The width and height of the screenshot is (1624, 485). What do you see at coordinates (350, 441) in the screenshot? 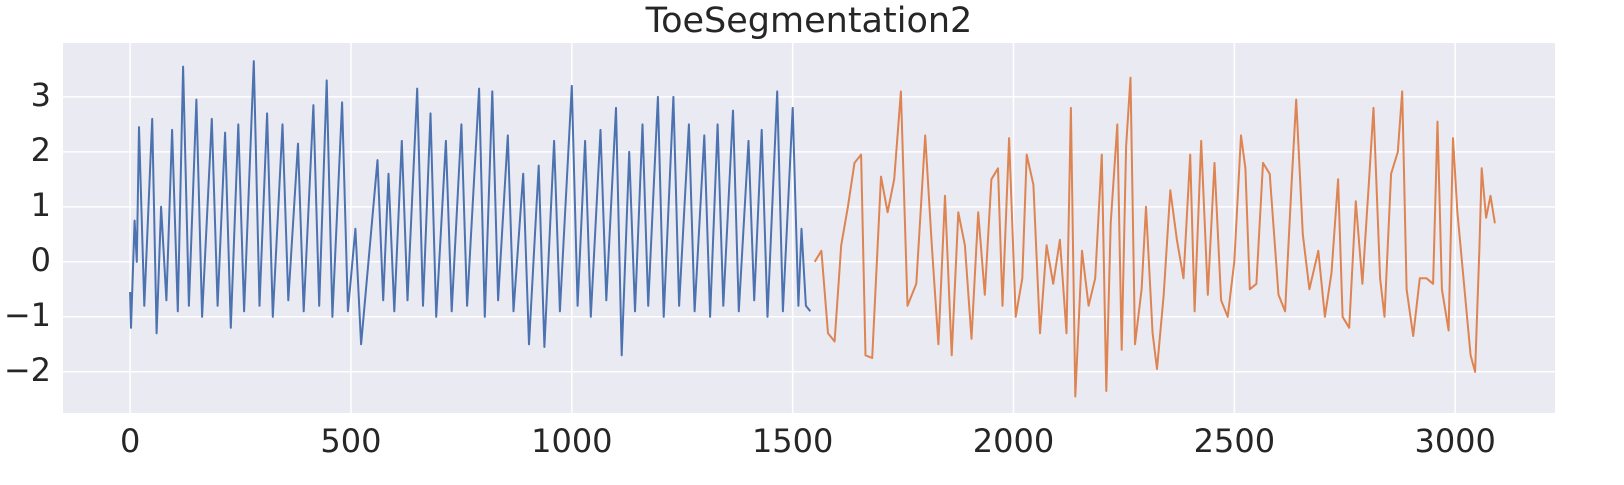
I see `x-tick-label: 500` at bounding box center [350, 441].